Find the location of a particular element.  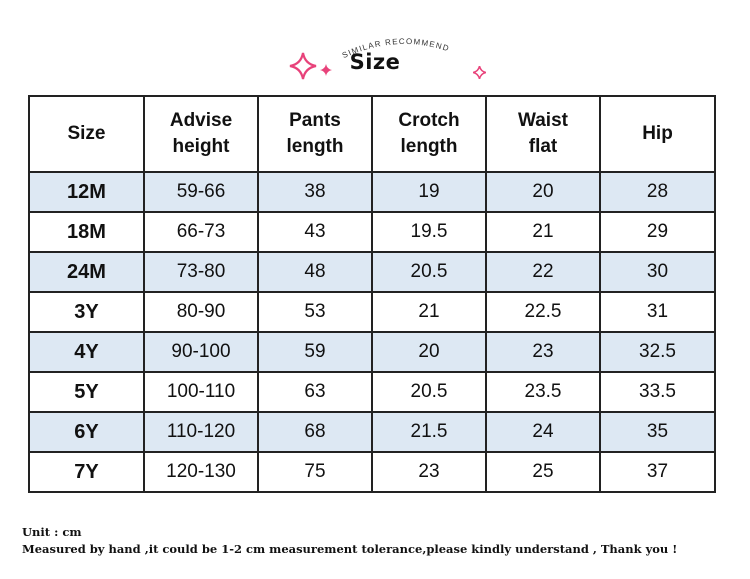

size-cell: 6Y is located at coordinates (86, 432).